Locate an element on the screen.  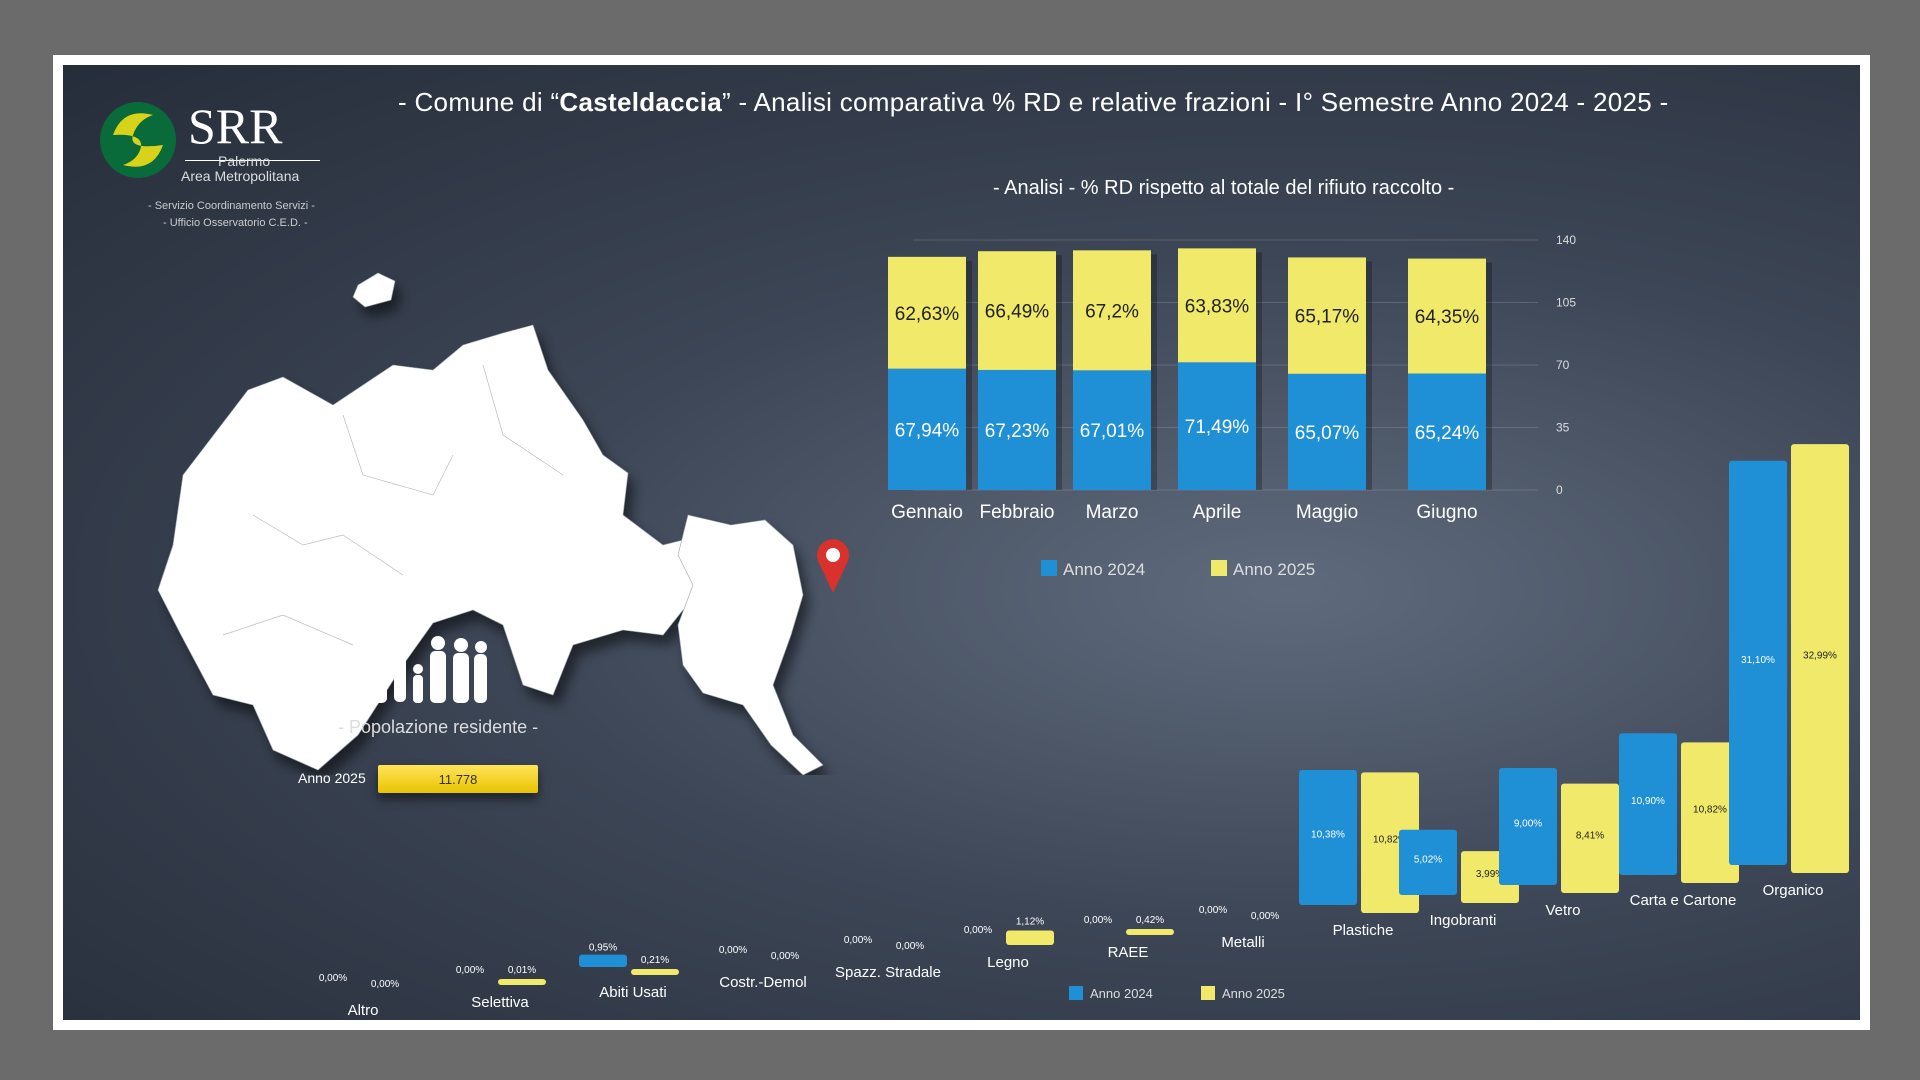
data-label: 10,90% is located at coordinates (1648, 801).